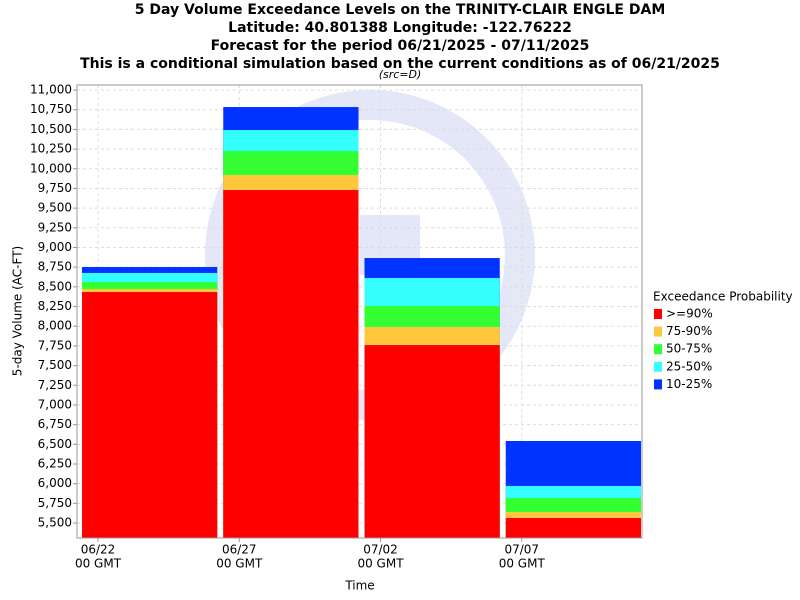  I want to click on y-tick-label: 9,250, so click(55, 227).